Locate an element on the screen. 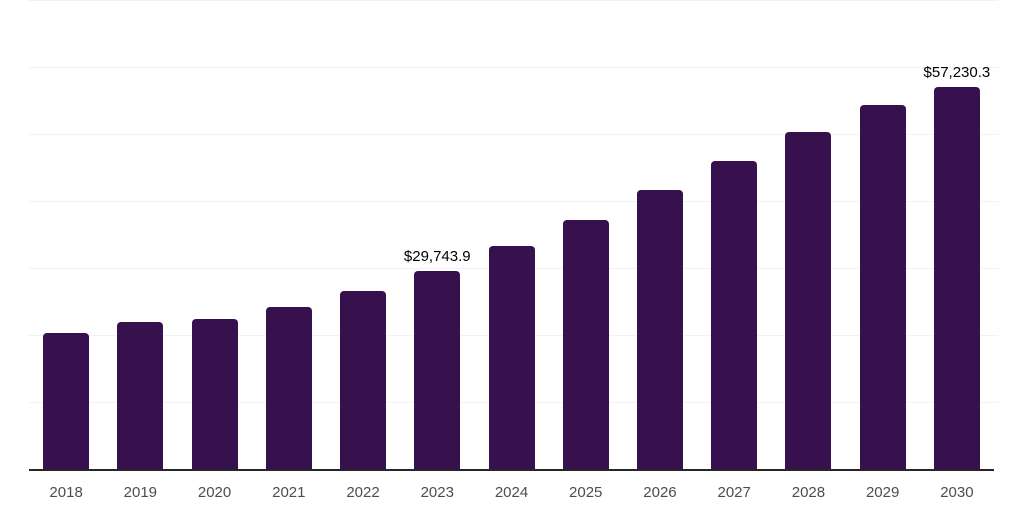 This screenshot has height=512, width=1024. x-tick-label-2023: 2023 is located at coordinates (437, 492).